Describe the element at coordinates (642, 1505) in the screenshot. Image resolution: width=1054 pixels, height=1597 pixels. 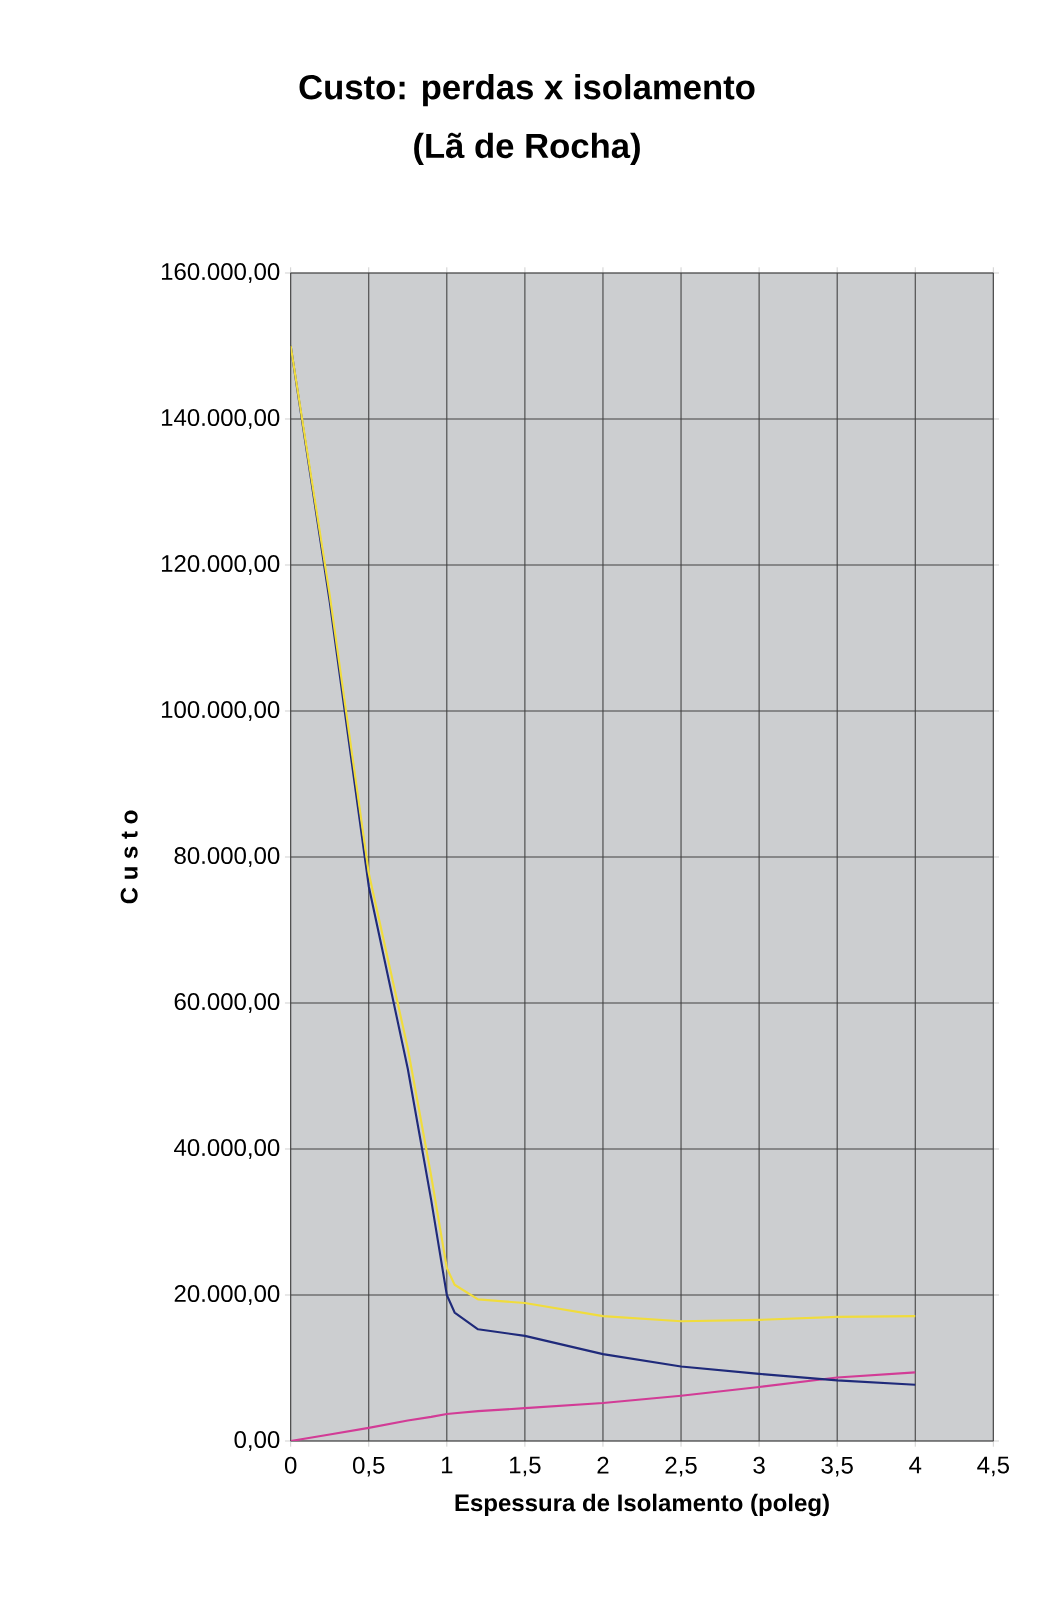
I see `x-axis-title: Espessura de Isolamento (poleg)` at that location.